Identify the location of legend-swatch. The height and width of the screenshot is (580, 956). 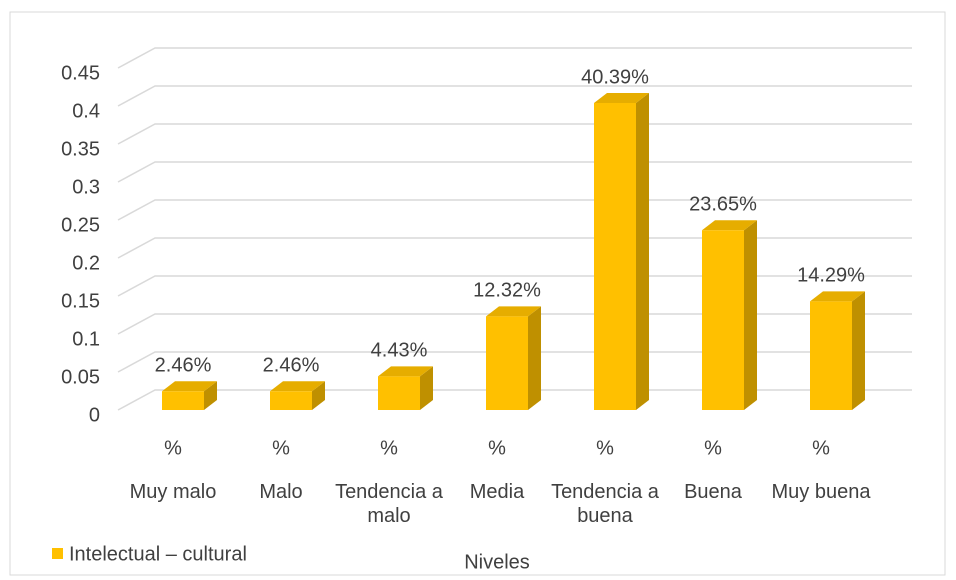
(57, 553).